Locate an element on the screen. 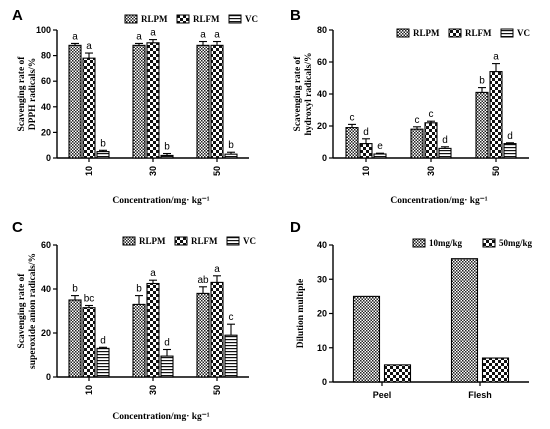 The height and width of the screenshot is (429, 550). y-tick-label: 10 is located at coordinates (322, 348).